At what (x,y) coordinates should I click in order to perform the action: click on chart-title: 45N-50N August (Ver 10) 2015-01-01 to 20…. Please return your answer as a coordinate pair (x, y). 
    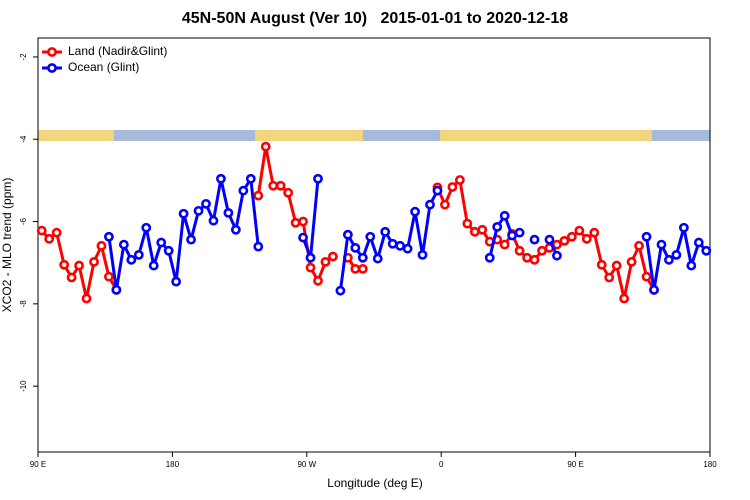
    Looking at the image, I should click on (375, 18).